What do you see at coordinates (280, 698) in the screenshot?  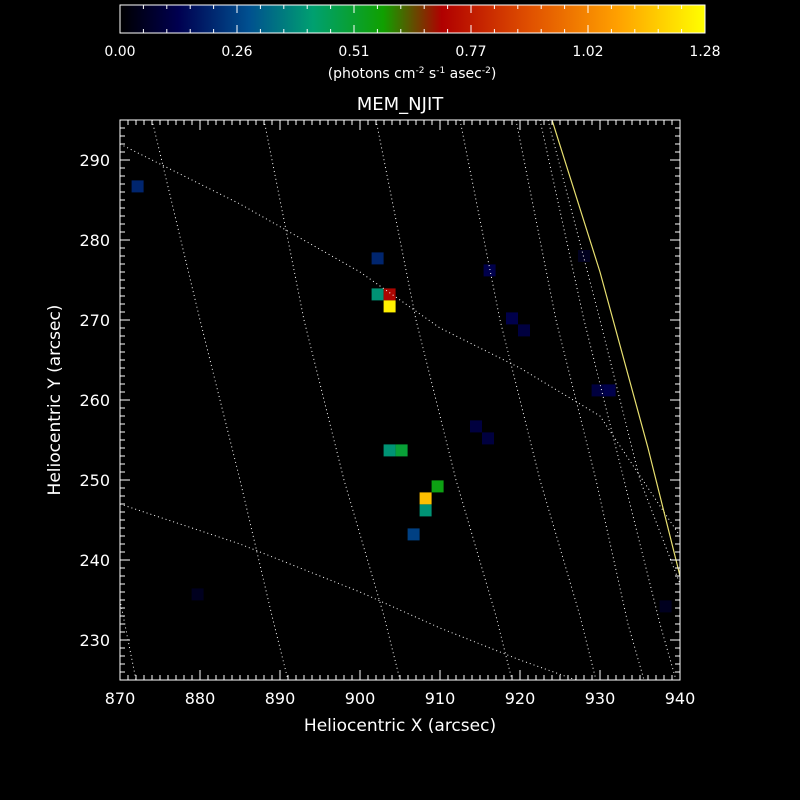 I see `x-tick-label: 890` at bounding box center [280, 698].